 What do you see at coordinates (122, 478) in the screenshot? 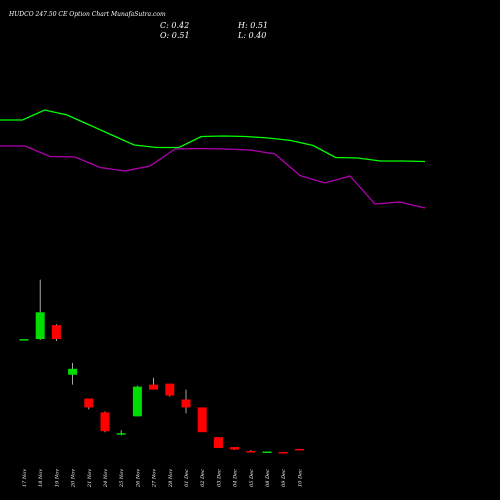
I see `x-tick-label: 25 Nov` at bounding box center [122, 478].